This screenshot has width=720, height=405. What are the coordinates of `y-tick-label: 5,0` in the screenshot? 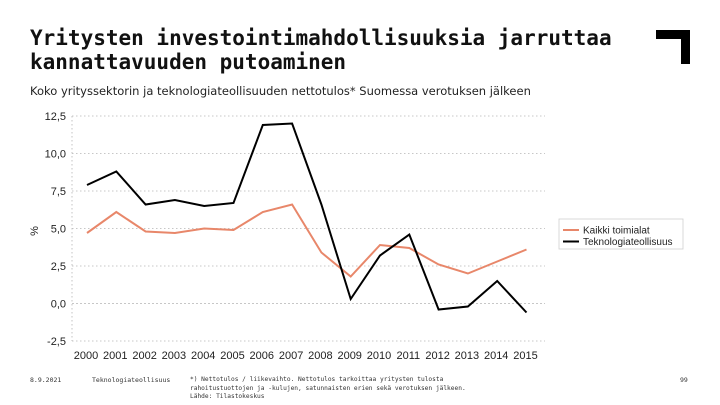 It's located at (58, 230).